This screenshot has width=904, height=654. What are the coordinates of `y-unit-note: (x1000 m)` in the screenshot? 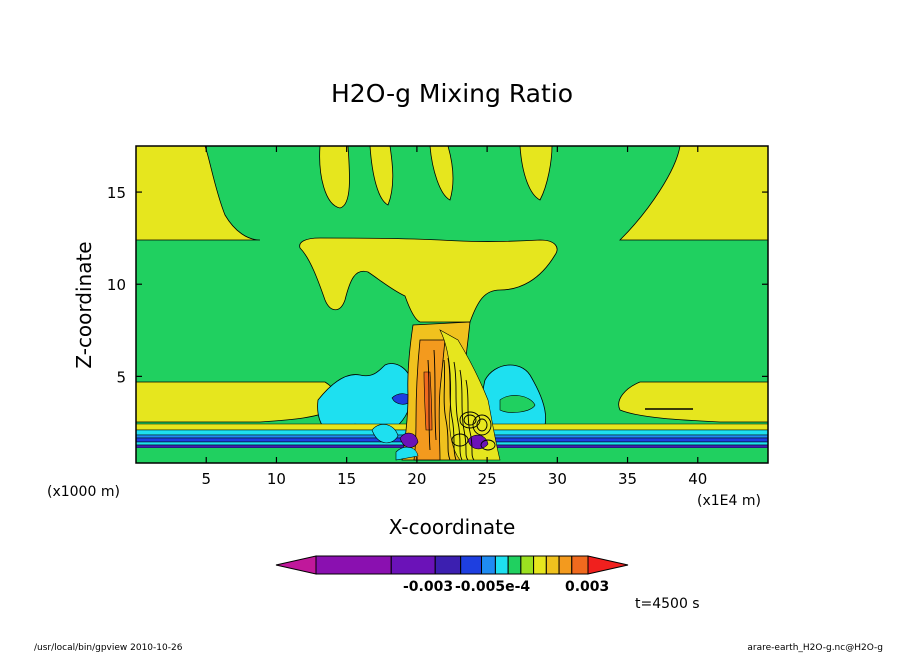 It's located at (83, 492).